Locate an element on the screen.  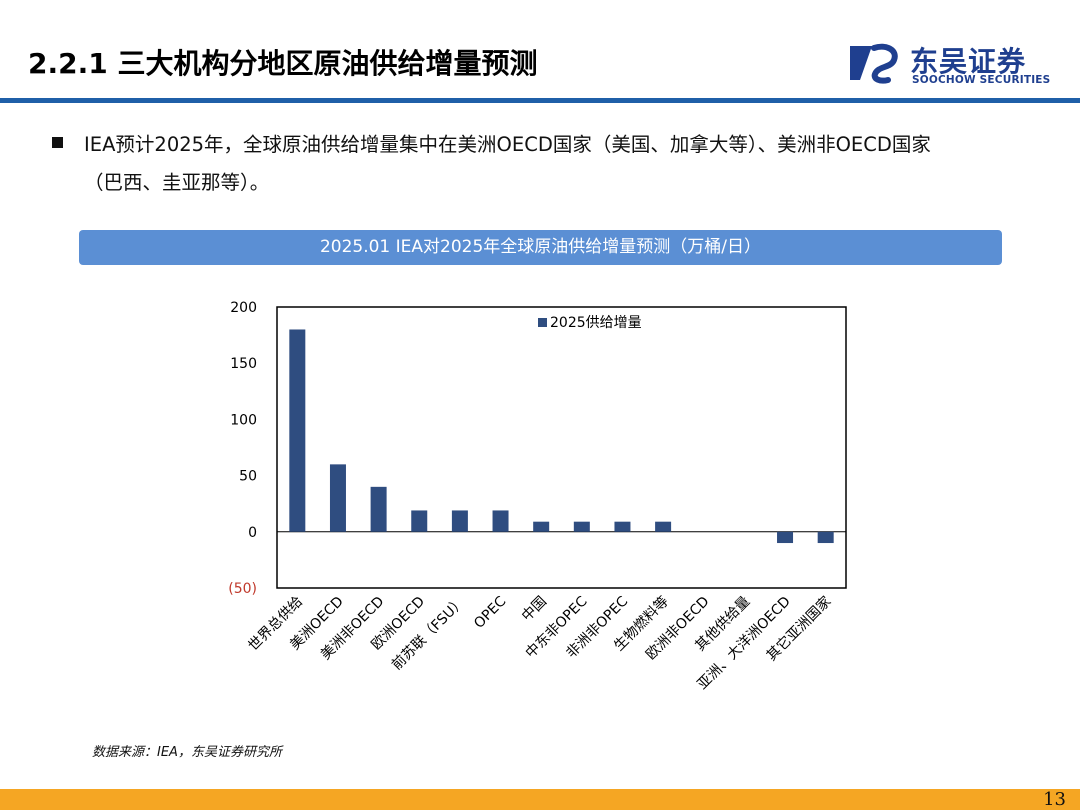
legend-label: 2025供给增量 is located at coordinates (596, 323).